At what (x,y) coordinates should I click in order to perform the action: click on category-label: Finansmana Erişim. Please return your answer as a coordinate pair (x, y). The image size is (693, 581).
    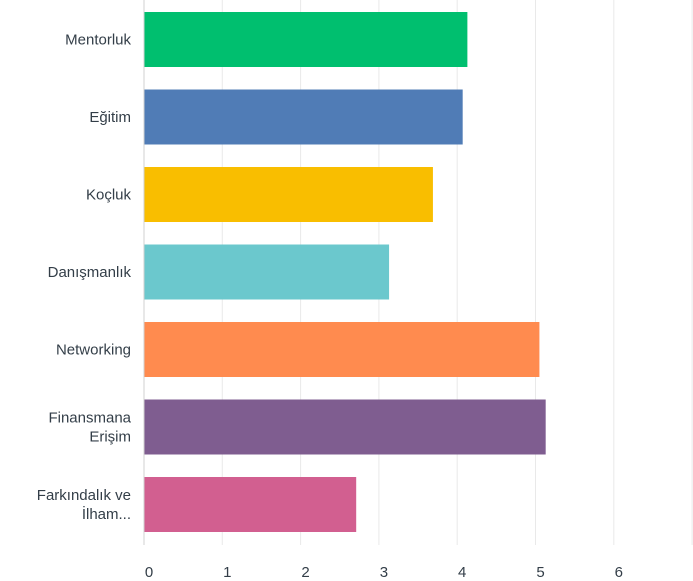
    Looking at the image, I should click on (89, 428).